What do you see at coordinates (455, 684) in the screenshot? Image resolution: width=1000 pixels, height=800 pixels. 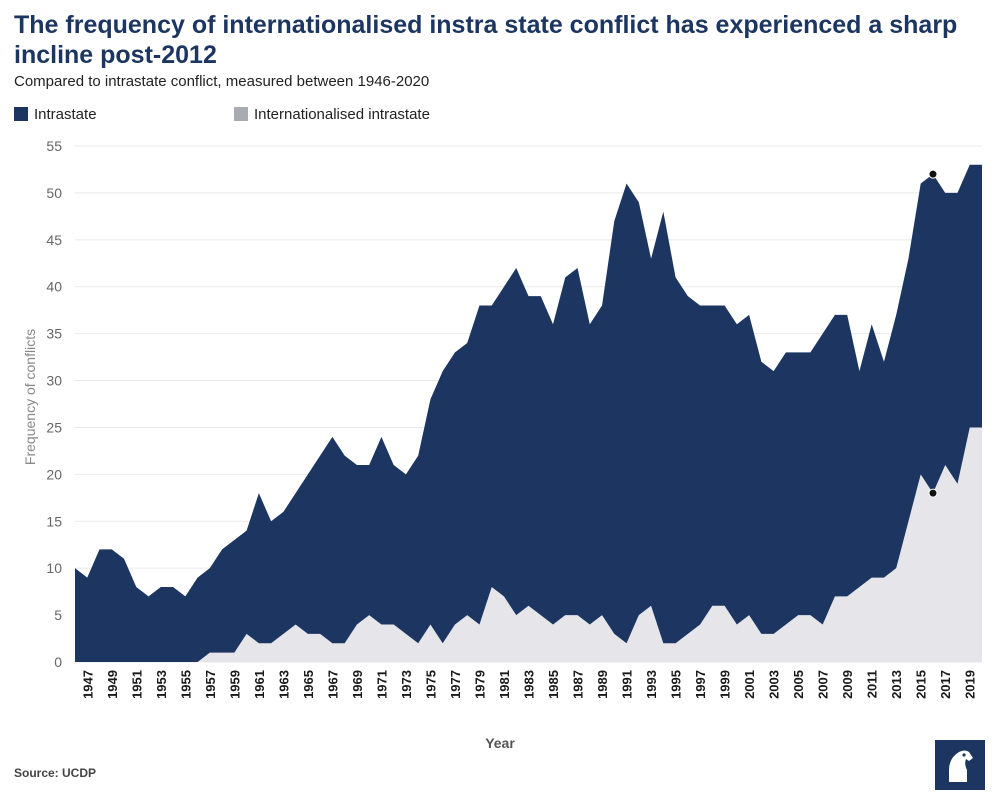 I see `x-tick-label: 1977` at bounding box center [455, 684].